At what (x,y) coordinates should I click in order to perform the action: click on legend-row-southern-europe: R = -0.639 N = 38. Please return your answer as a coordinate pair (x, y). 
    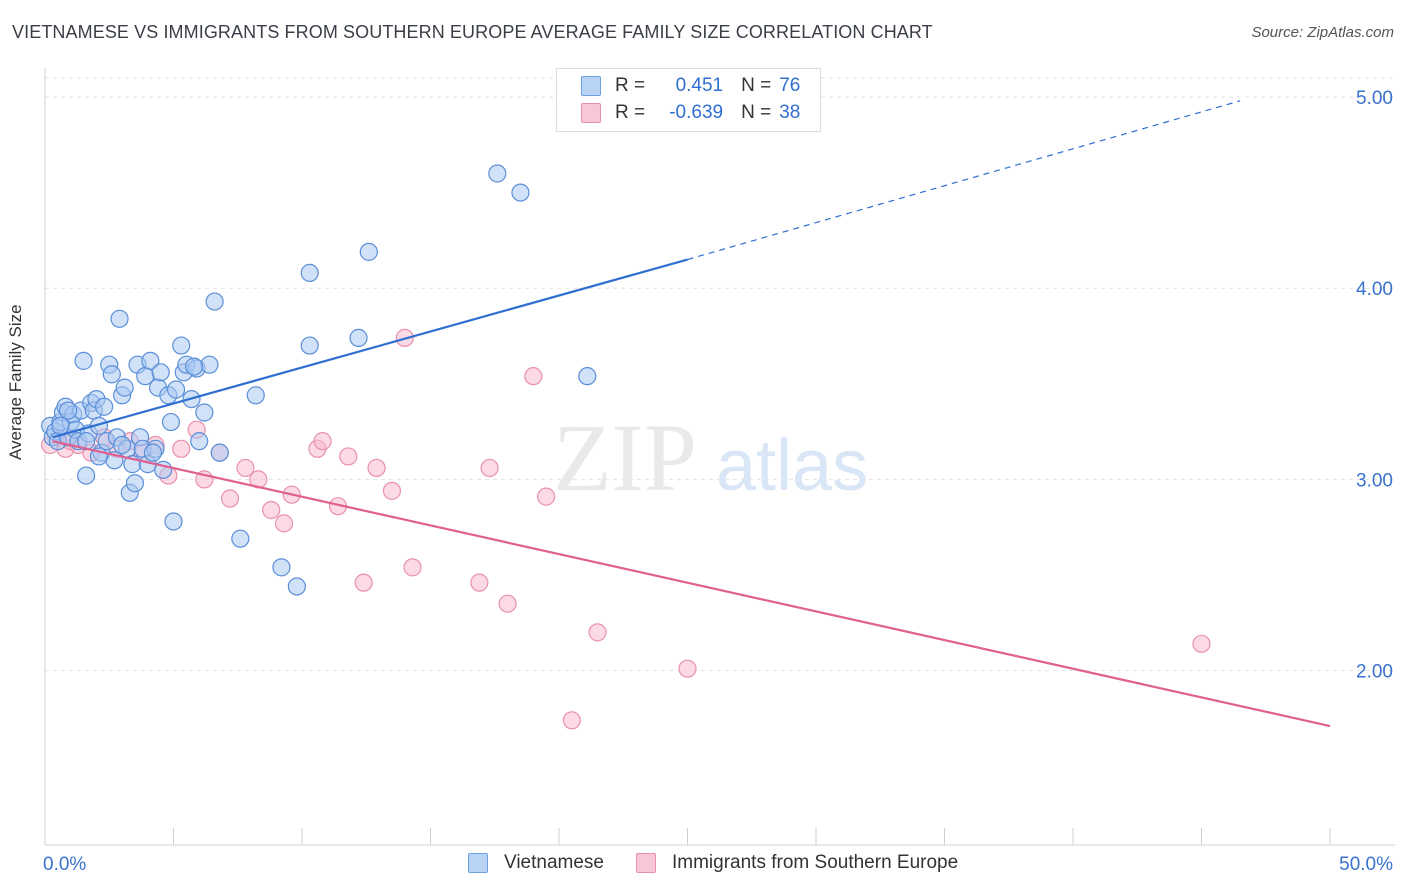
    Looking at the image, I should click on (690, 113).